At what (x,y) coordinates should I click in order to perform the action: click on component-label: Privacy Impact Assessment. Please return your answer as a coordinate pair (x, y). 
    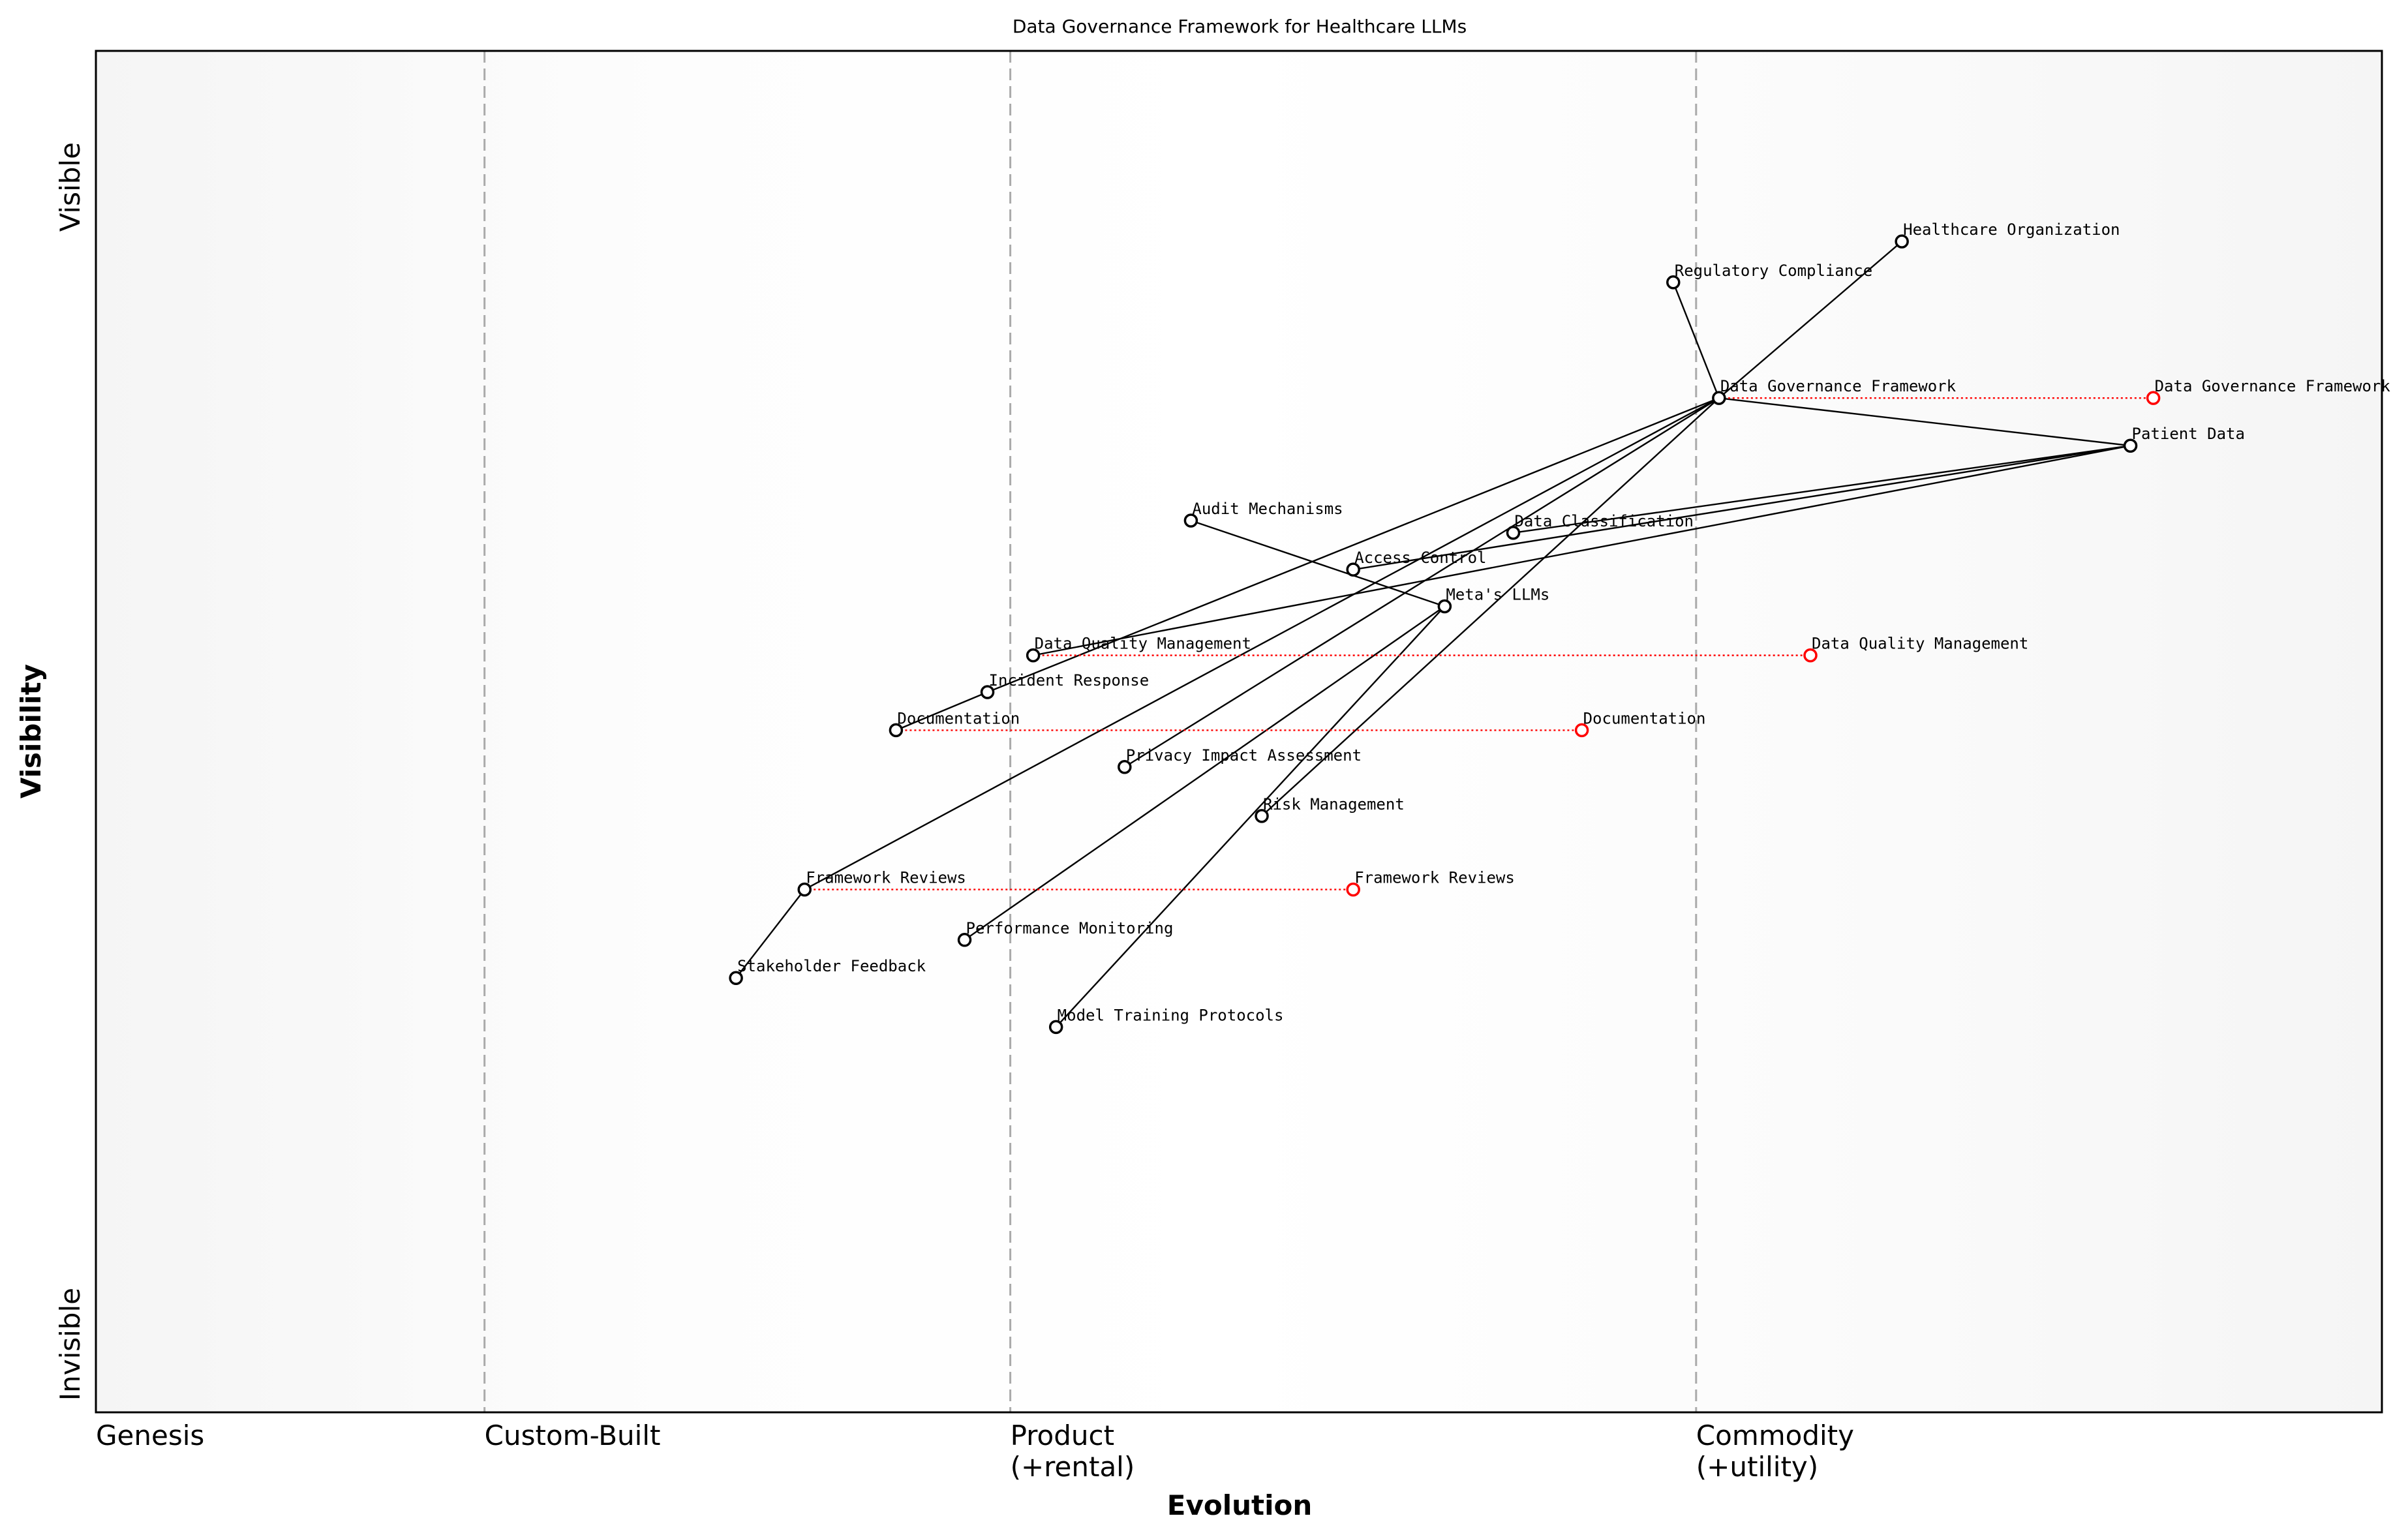
    Looking at the image, I should click on (1244, 755).